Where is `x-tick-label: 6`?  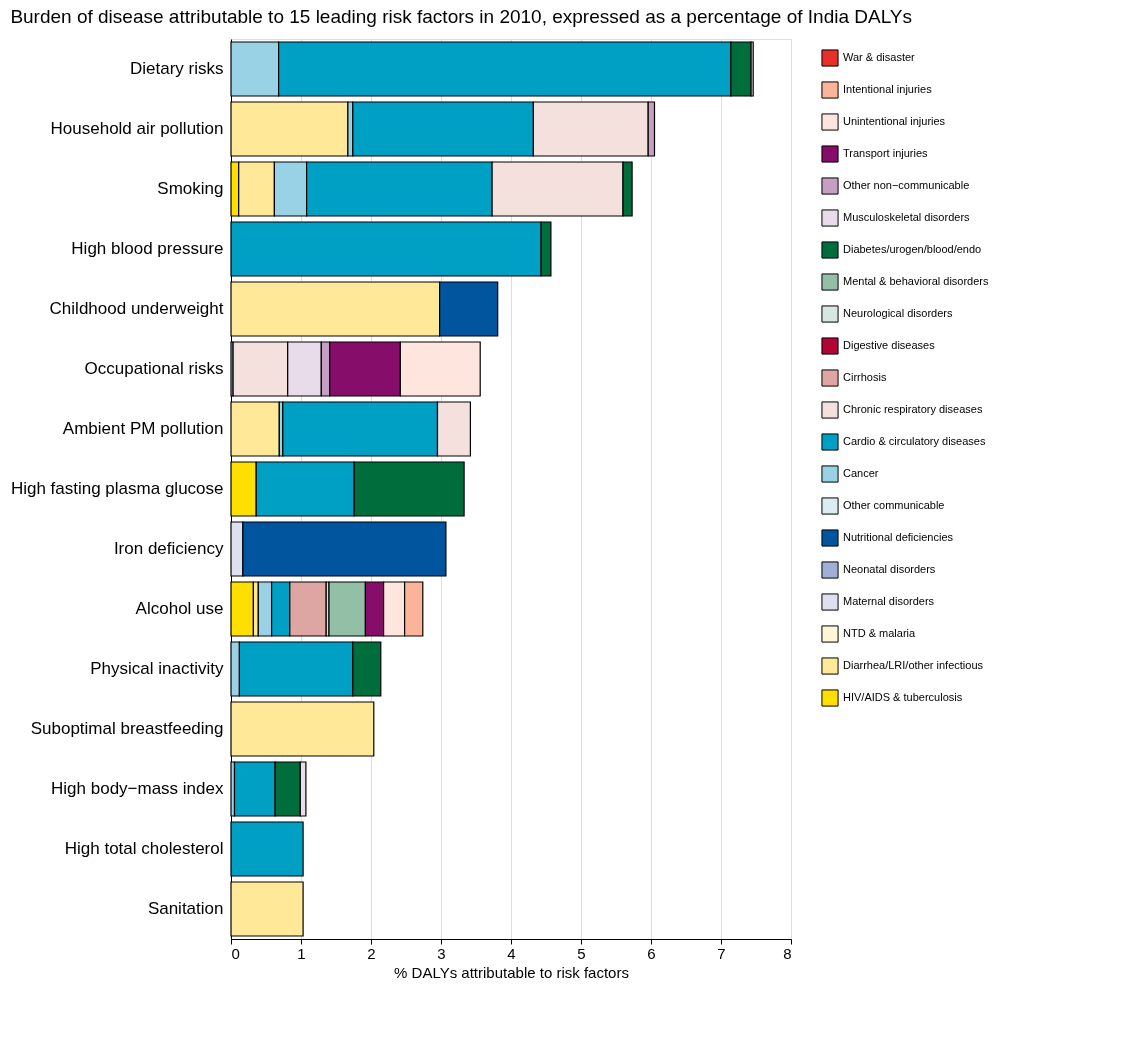
x-tick-label: 6 is located at coordinates (651, 953).